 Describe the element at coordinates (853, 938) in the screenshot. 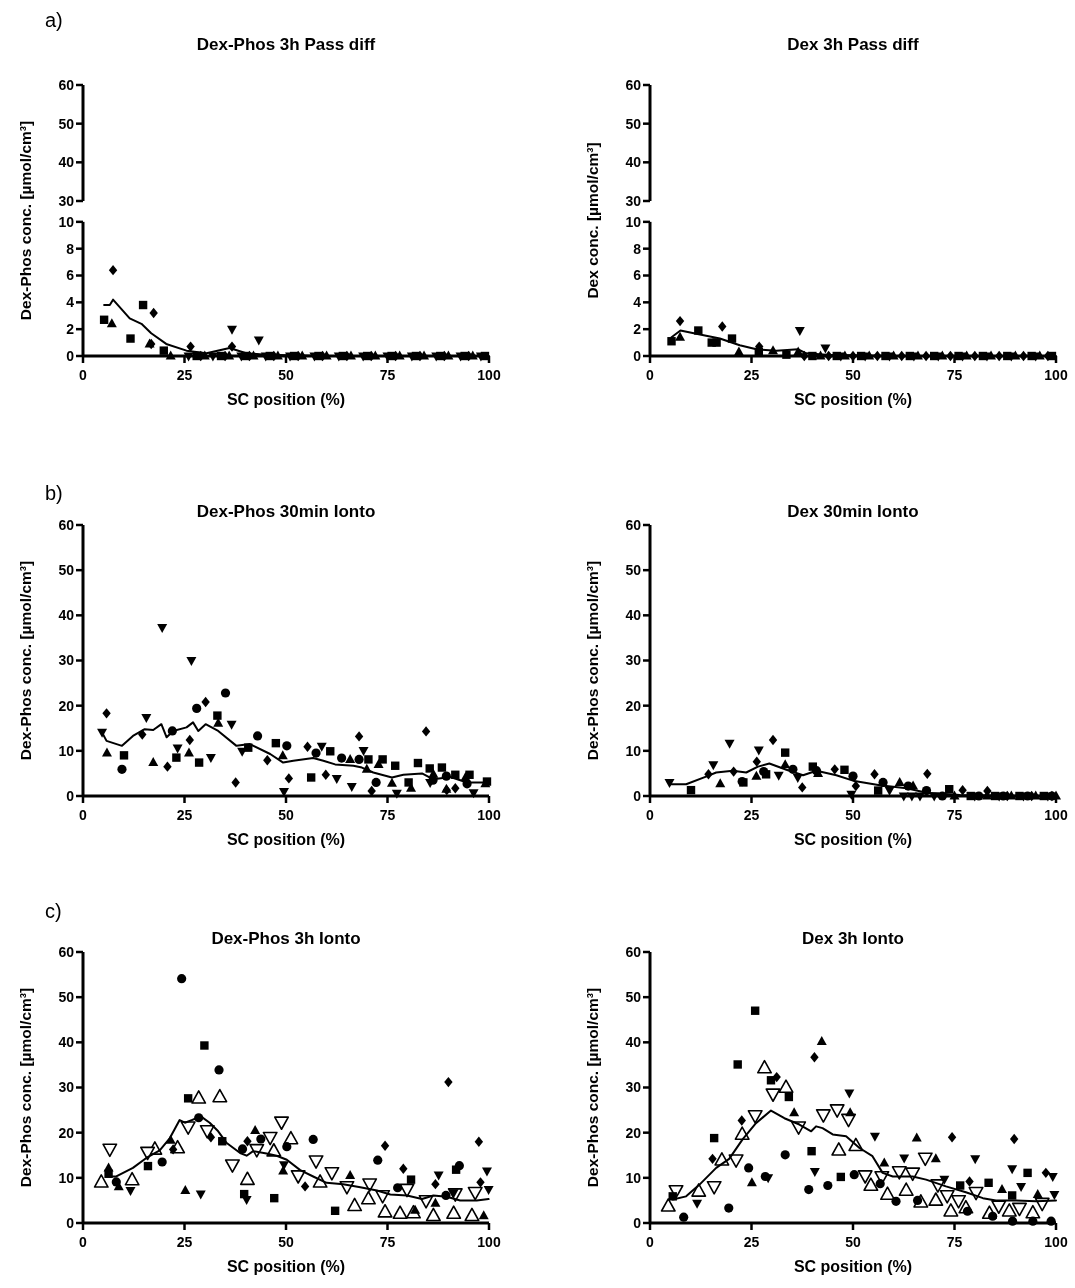

I see `chart-title: Dex 3h Ionto` at that location.